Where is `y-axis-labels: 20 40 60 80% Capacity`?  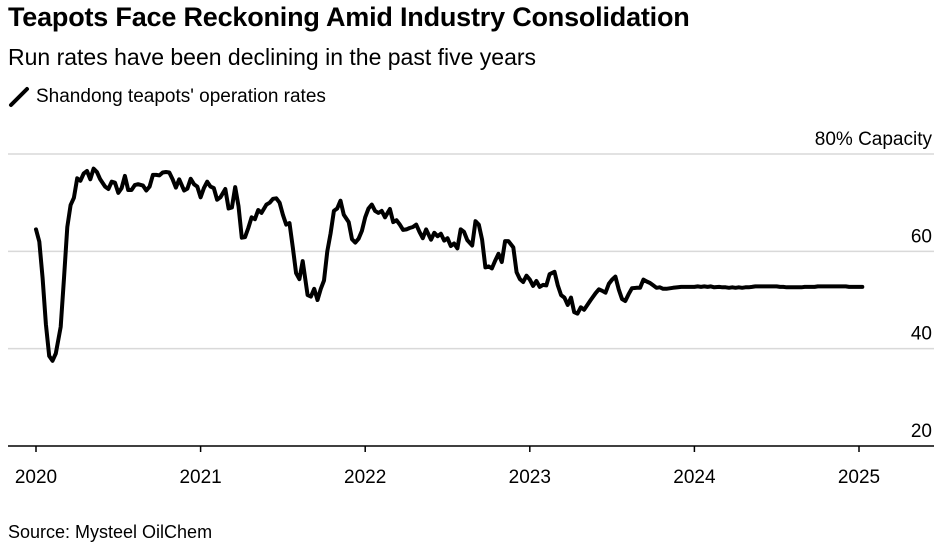
y-axis-labels: 20 40 60 80% Capacity is located at coordinates (874, 285).